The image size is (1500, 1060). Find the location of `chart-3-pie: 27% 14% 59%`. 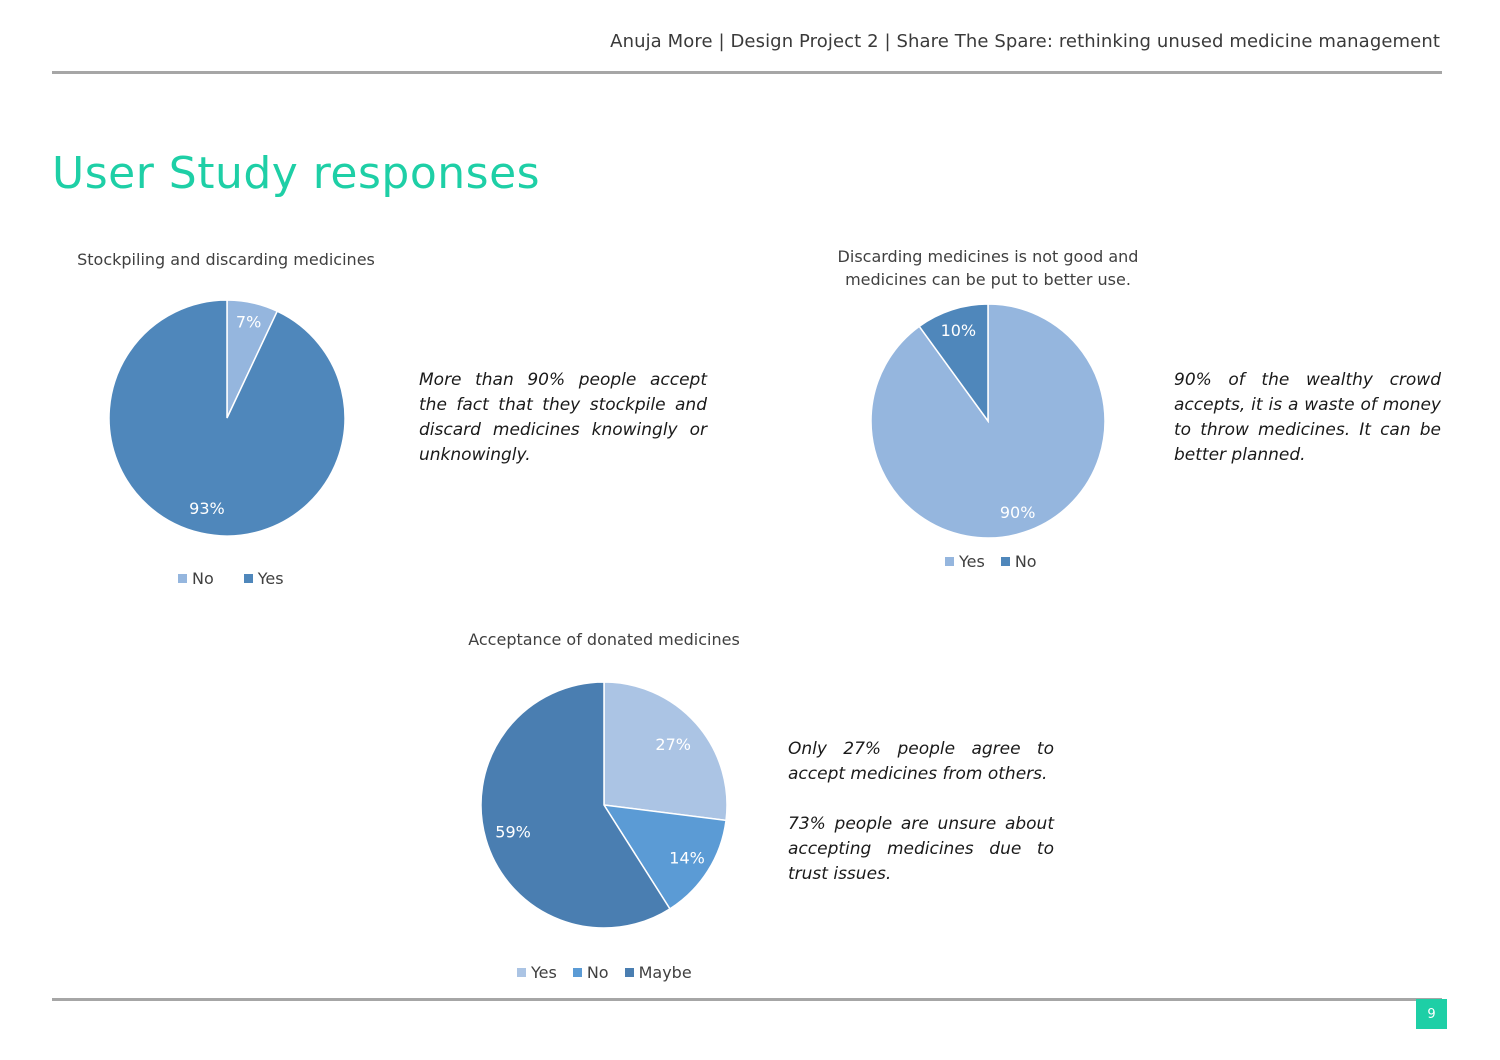

chart-3-pie: 27% 14% 59% is located at coordinates (604, 805).